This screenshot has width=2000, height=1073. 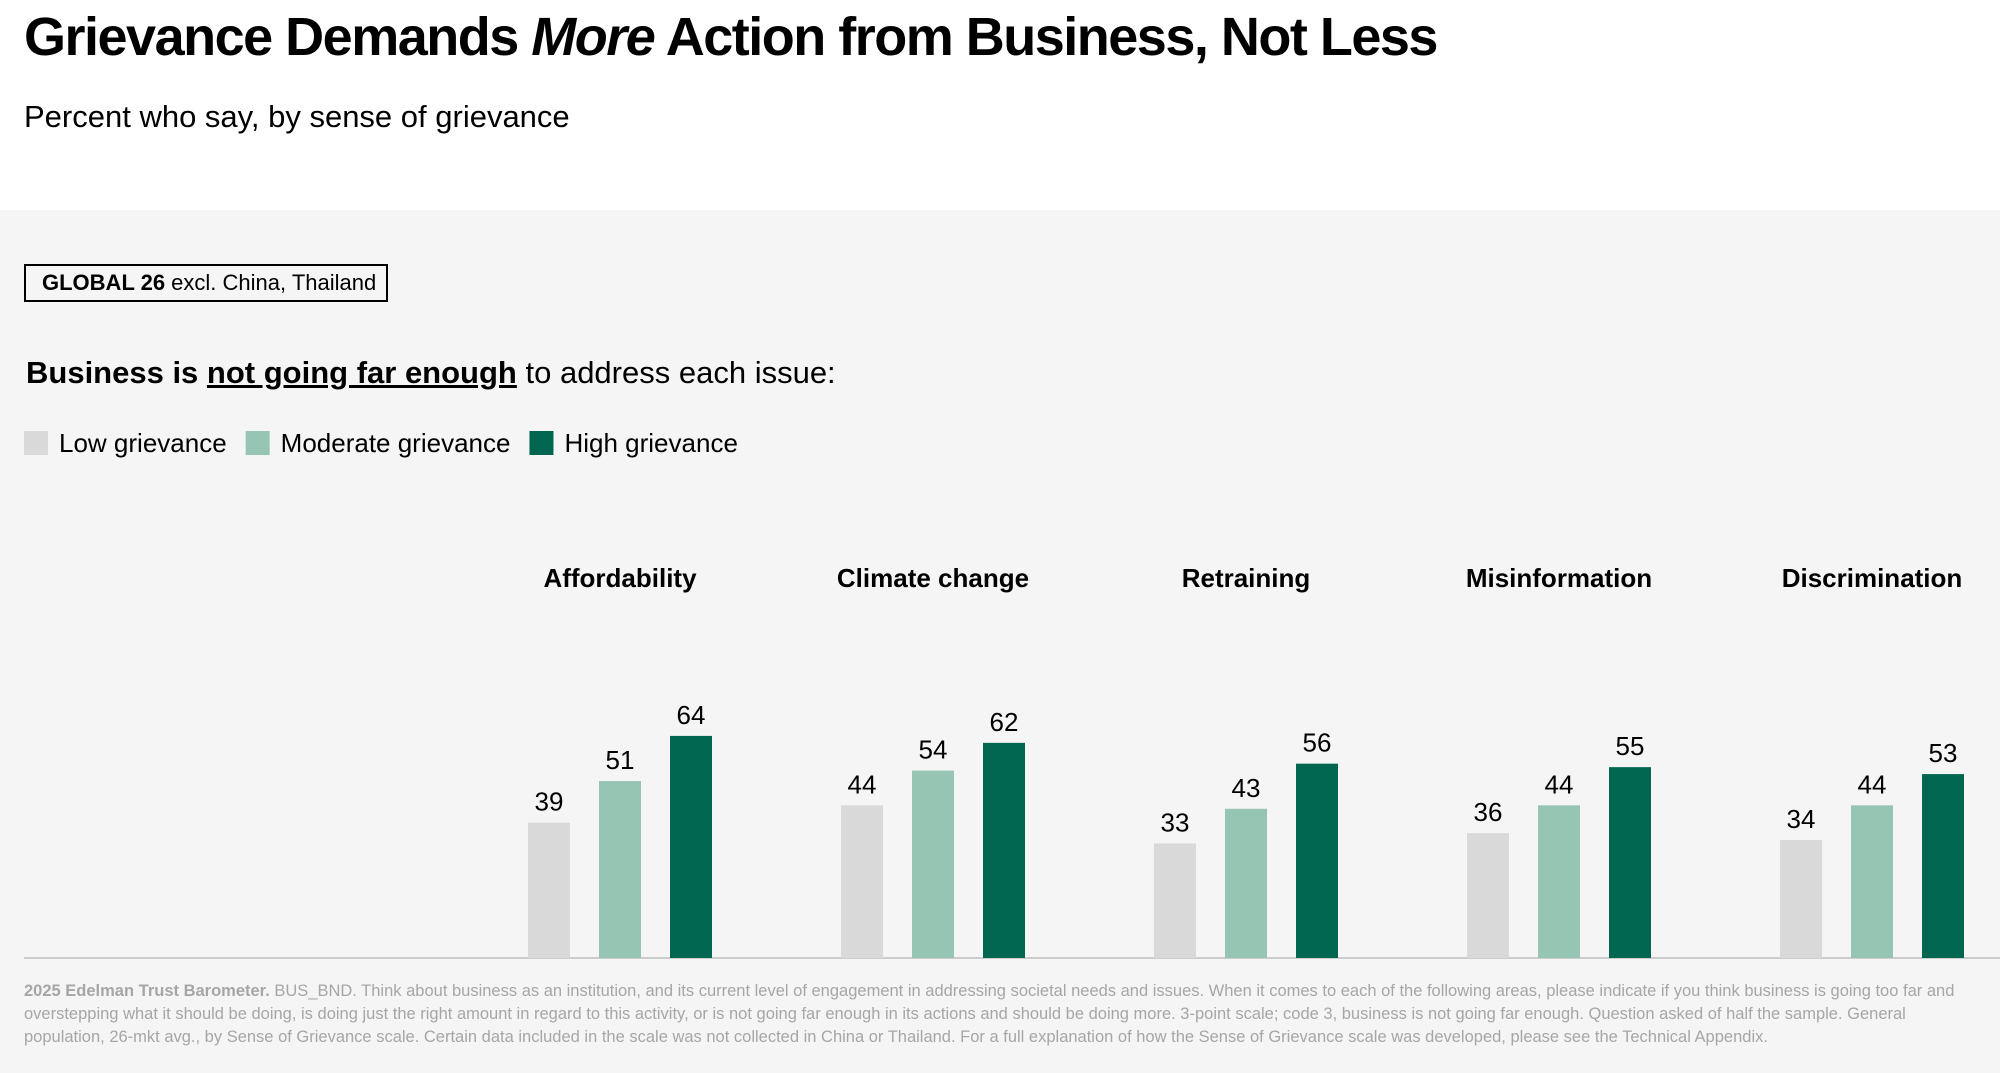 I want to click on value-label: 39, so click(x=549, y=802).